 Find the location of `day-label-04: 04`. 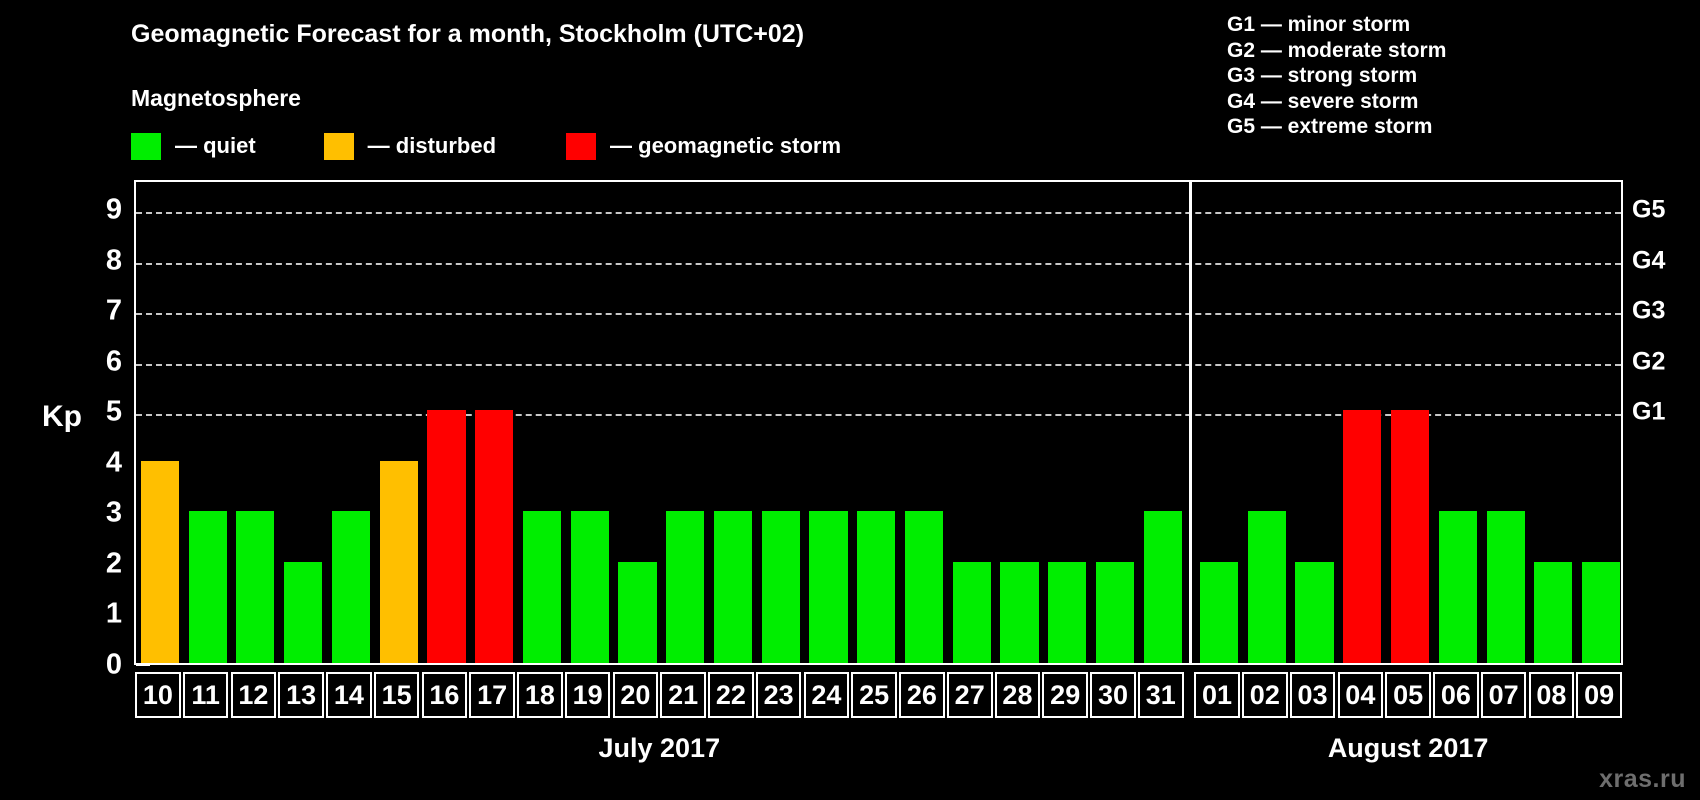

day-label-04: 04 is located at coordinates (1360, 695).